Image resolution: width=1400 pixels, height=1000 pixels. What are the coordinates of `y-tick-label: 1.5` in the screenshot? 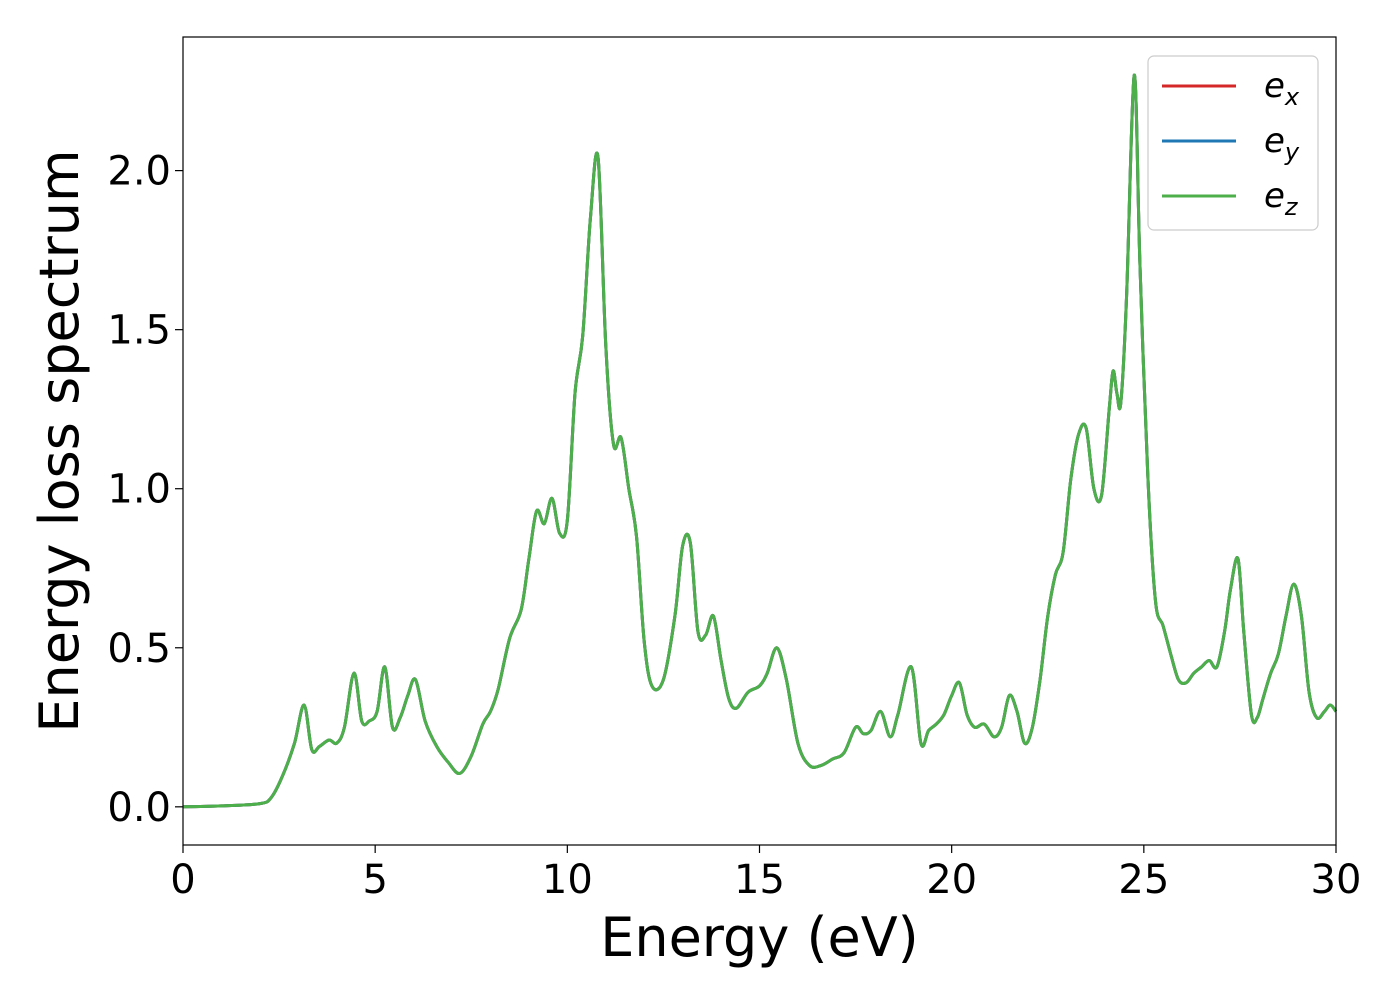 It's located at (139, 331).